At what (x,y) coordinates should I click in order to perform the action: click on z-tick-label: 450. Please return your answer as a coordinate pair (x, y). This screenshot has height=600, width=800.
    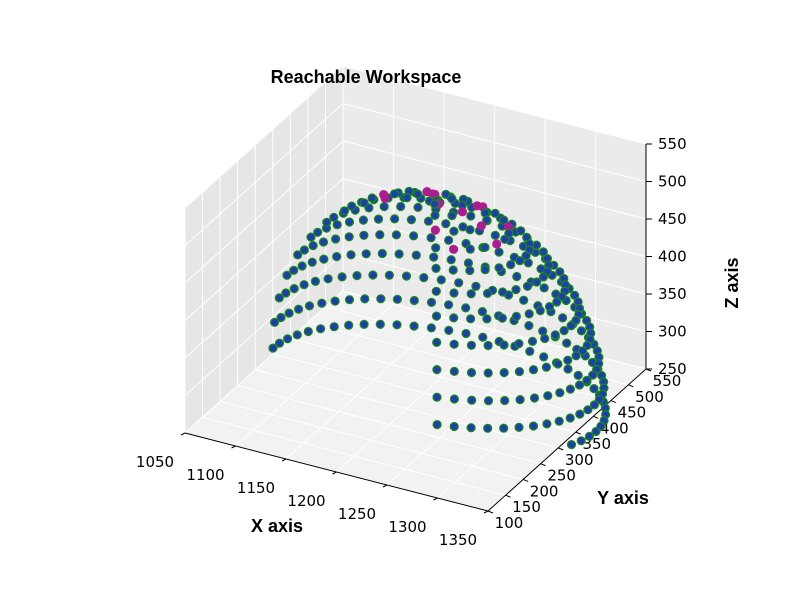
    Looking at the image, I should click on (672, 219).